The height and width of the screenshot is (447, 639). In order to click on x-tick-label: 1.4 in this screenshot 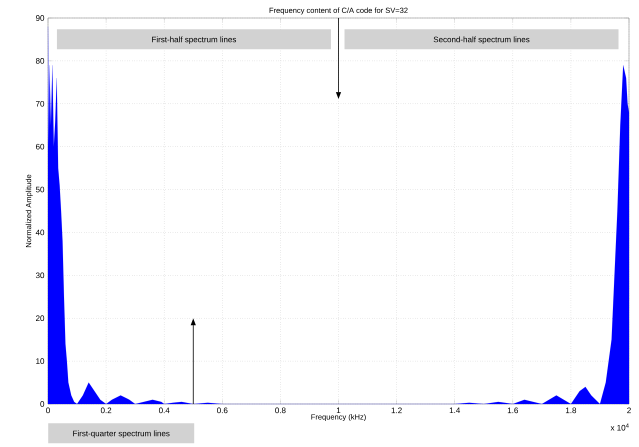, I will do `click(455, 411)`.